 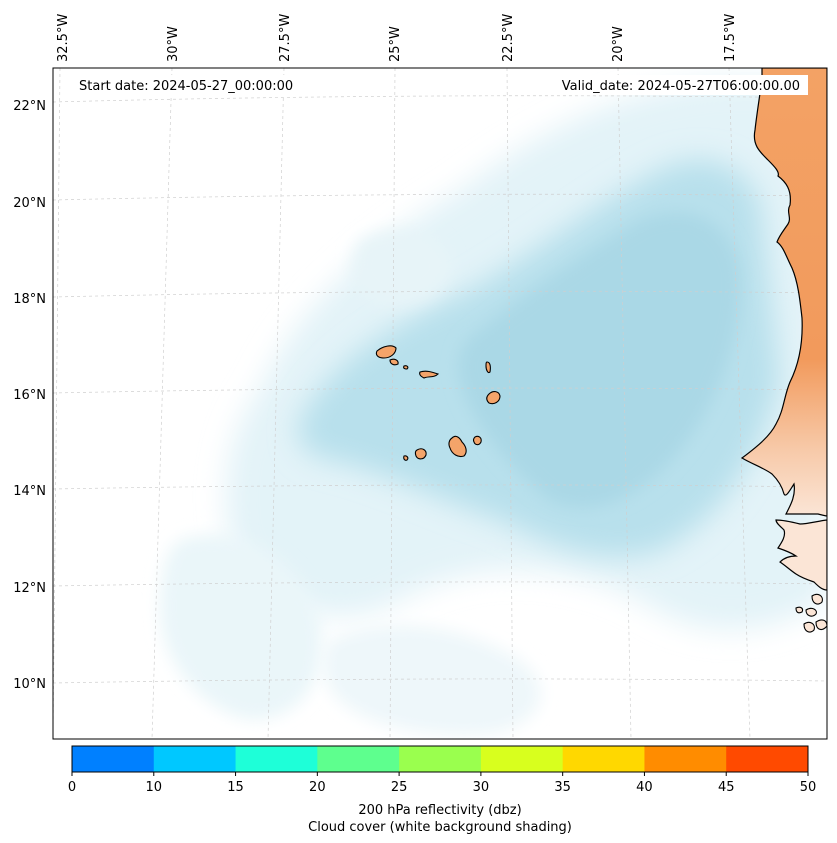 What do you see at coordinates (235, 787) in the screenshot?
I see `colorbar-tick-label: 15` at bounding box center [235, 787].